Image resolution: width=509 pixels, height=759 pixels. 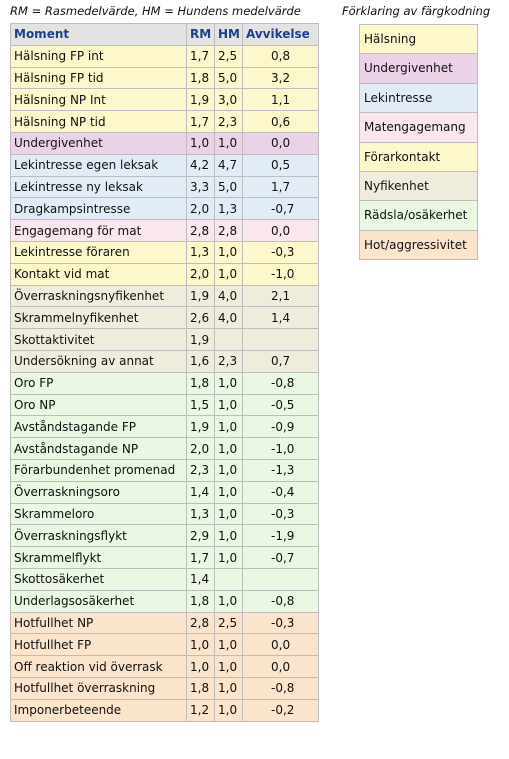 What do you see at coordinates (164, 536) in the screenshot?
I see `table-row: Överraskningsflykt 2,9 1,0 -1,9` at bounding box center [164, 536].